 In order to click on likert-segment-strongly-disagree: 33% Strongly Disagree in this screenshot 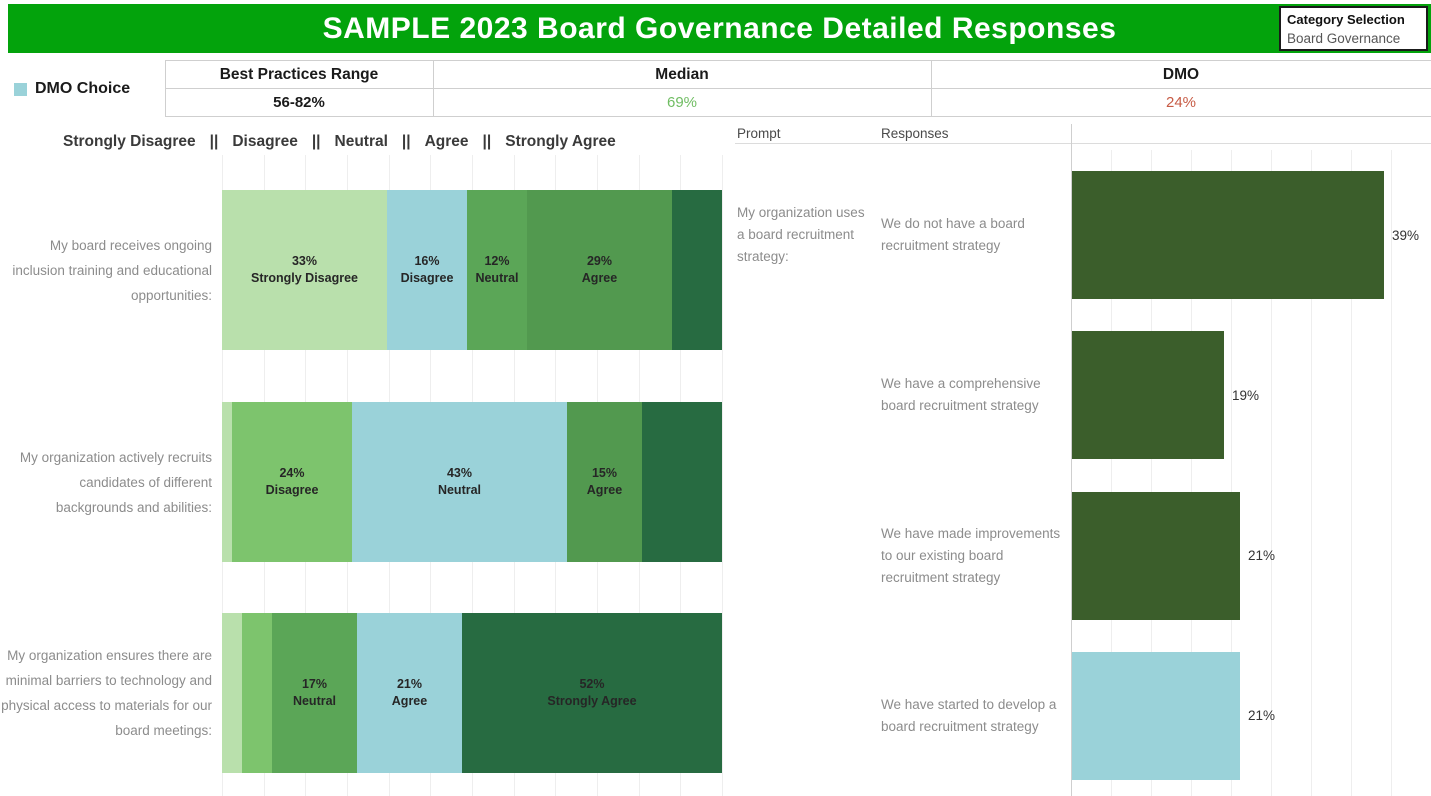, I will do `click(304, 270)`.